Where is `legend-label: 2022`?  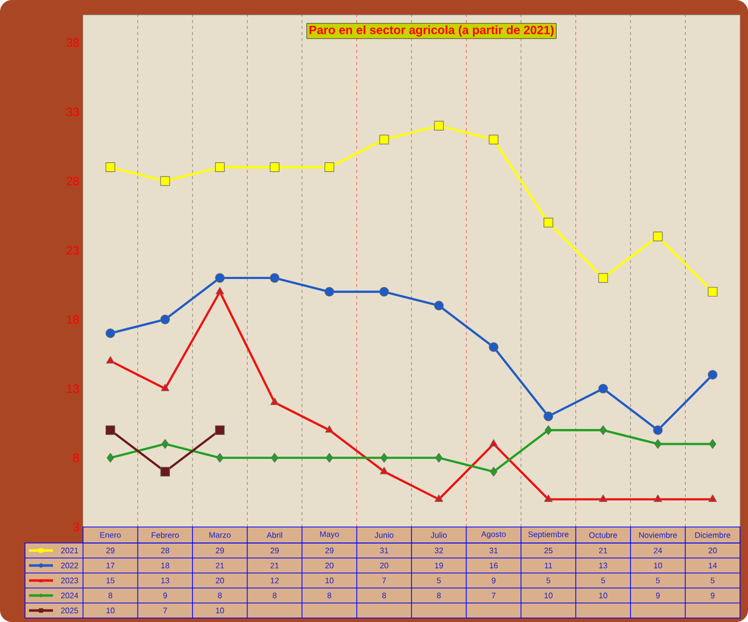 legend-label: 2022 is located at coordinates (69, 565).